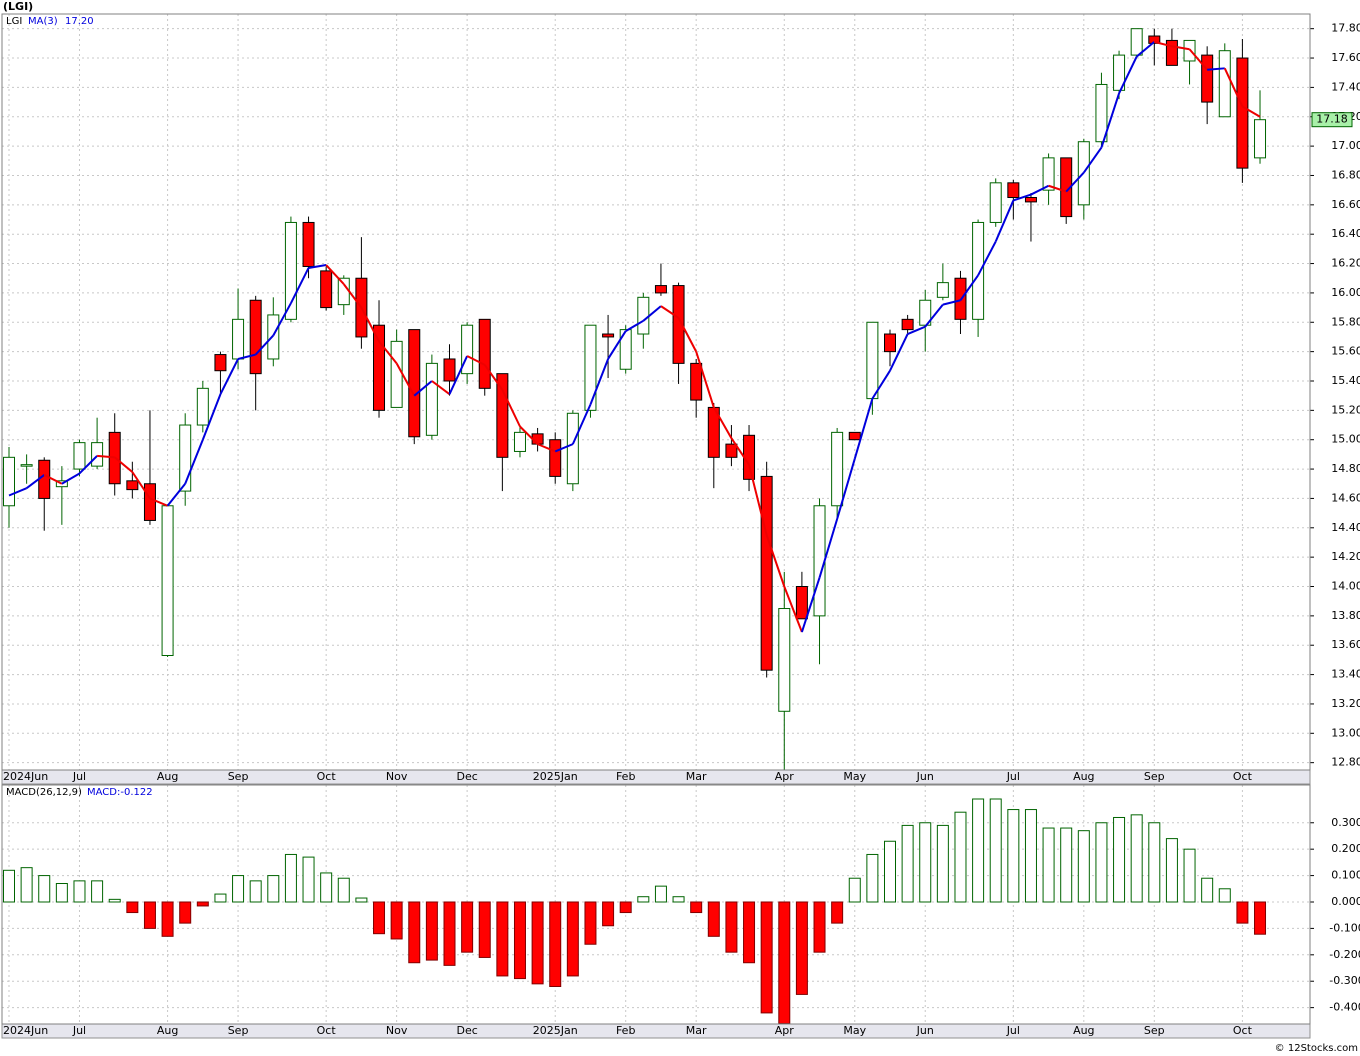  Describe the element at coordinates (1345, 615) in the screenshot. I see `y-tick-label: 13.80` at that location.